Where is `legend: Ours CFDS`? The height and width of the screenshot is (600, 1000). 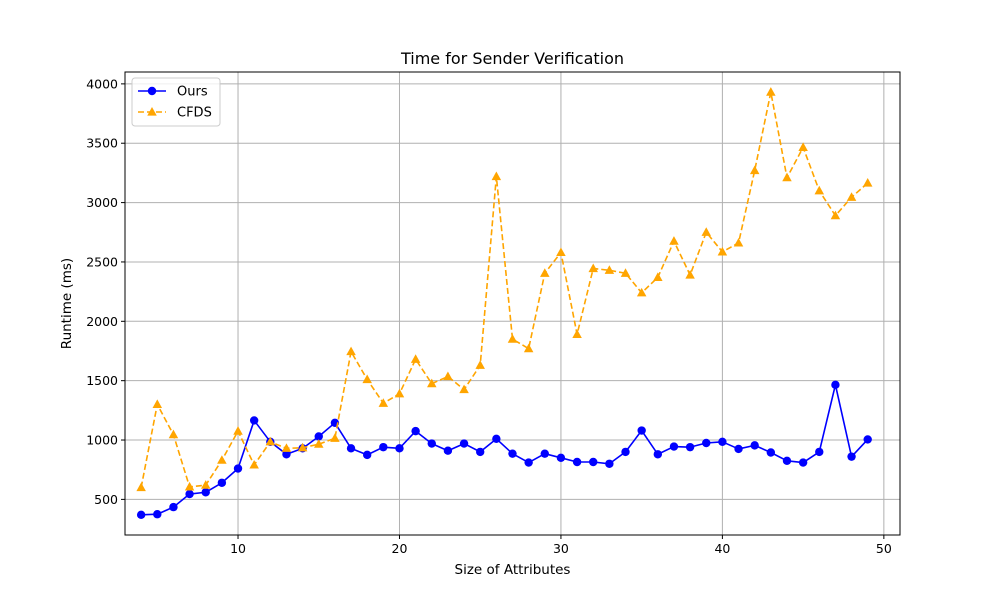 legend: Ours CFDS is located at coordinates (176, 102).